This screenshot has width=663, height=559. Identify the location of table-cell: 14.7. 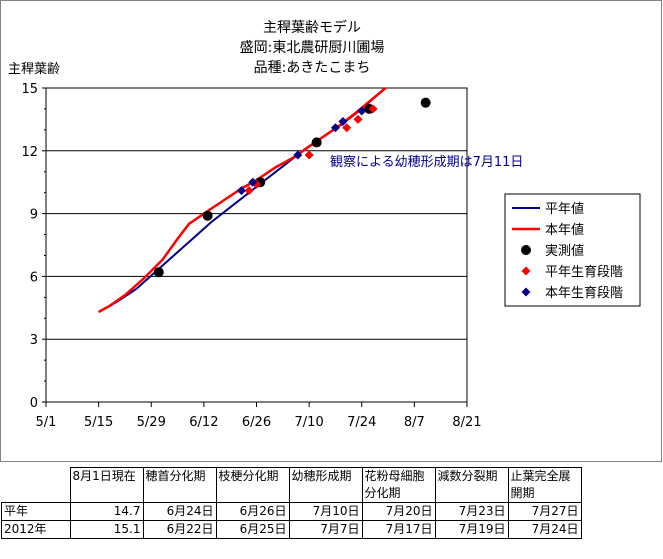
(106, 511).